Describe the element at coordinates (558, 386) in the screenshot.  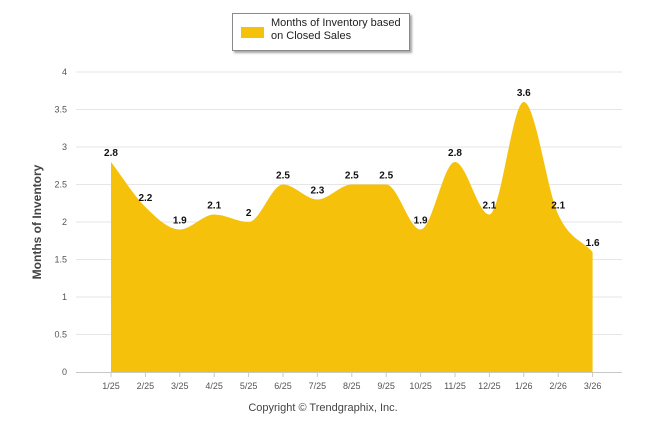
I see `x-tick-label: 2/26` at that location.